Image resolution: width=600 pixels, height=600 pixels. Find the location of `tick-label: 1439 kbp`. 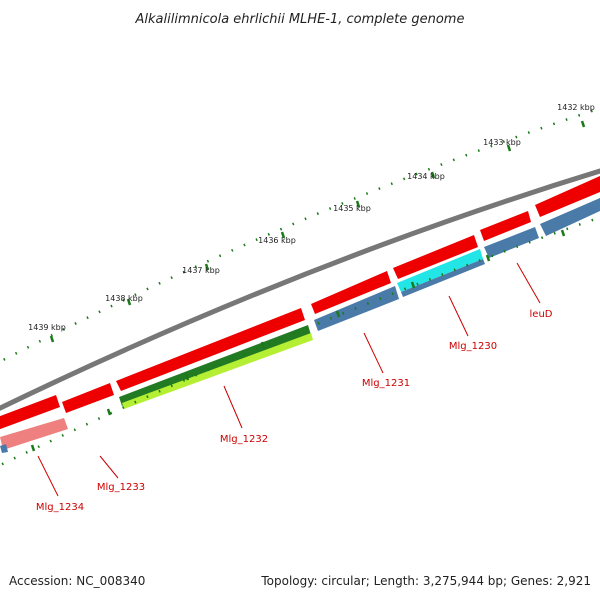

tick-label: 1439 kbp is located at coordinates (47, 327).